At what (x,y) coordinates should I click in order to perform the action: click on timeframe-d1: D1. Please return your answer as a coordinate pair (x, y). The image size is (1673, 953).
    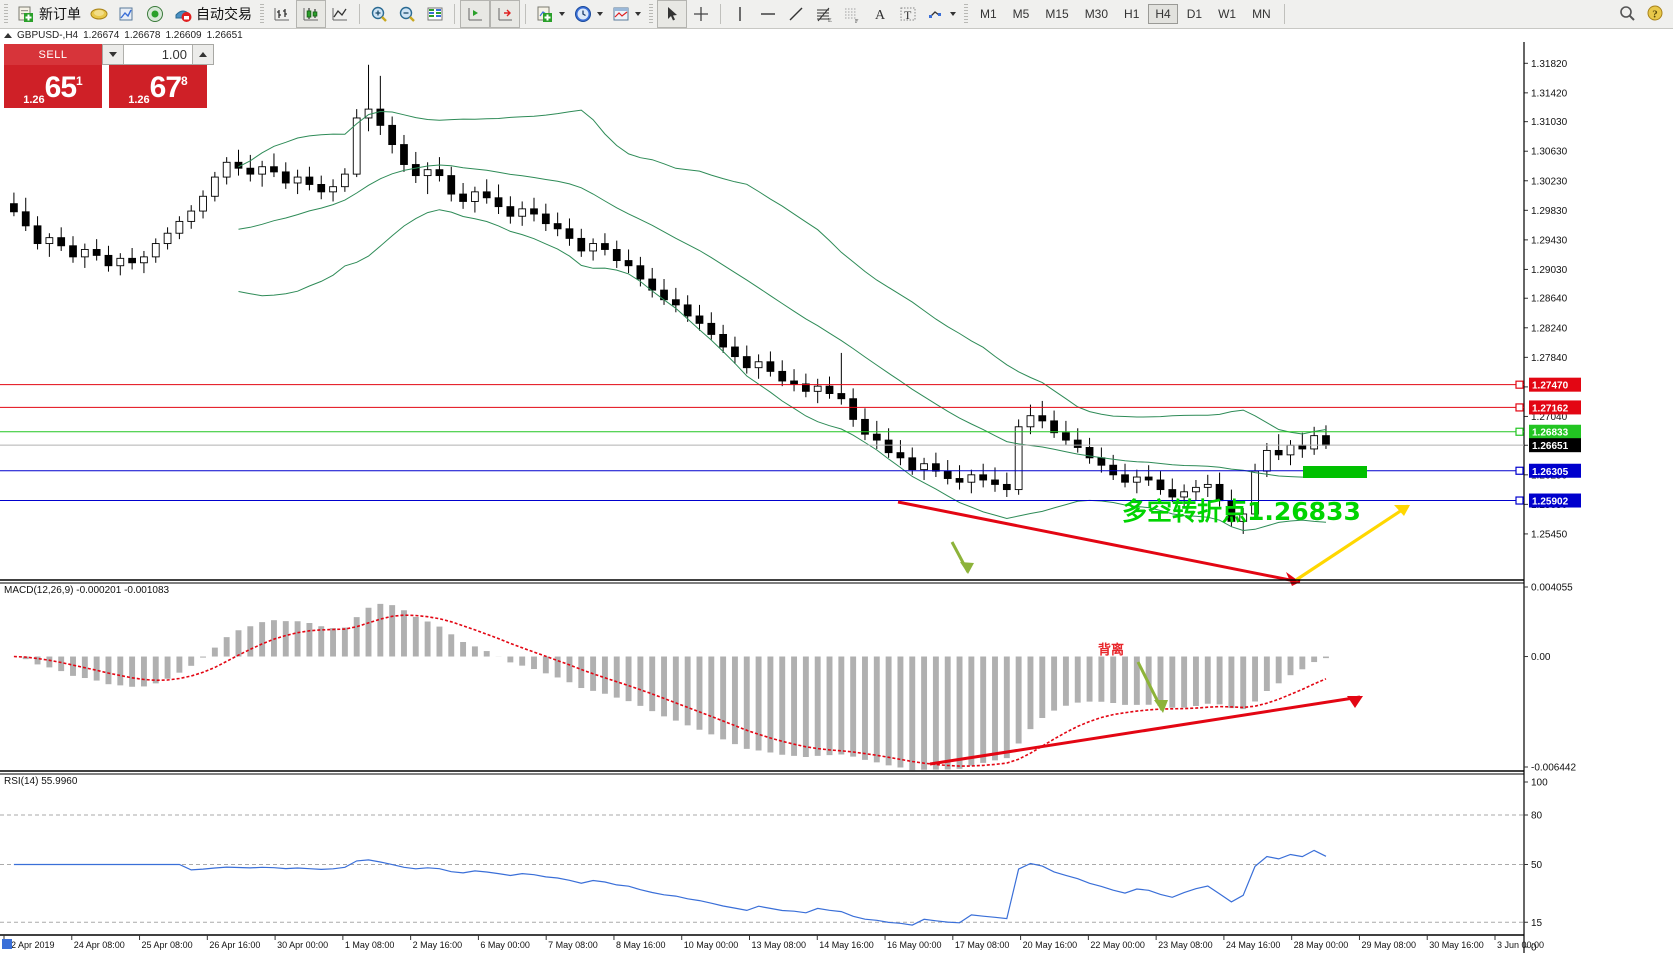
    Looking at the image, I should click on (1194, 14).